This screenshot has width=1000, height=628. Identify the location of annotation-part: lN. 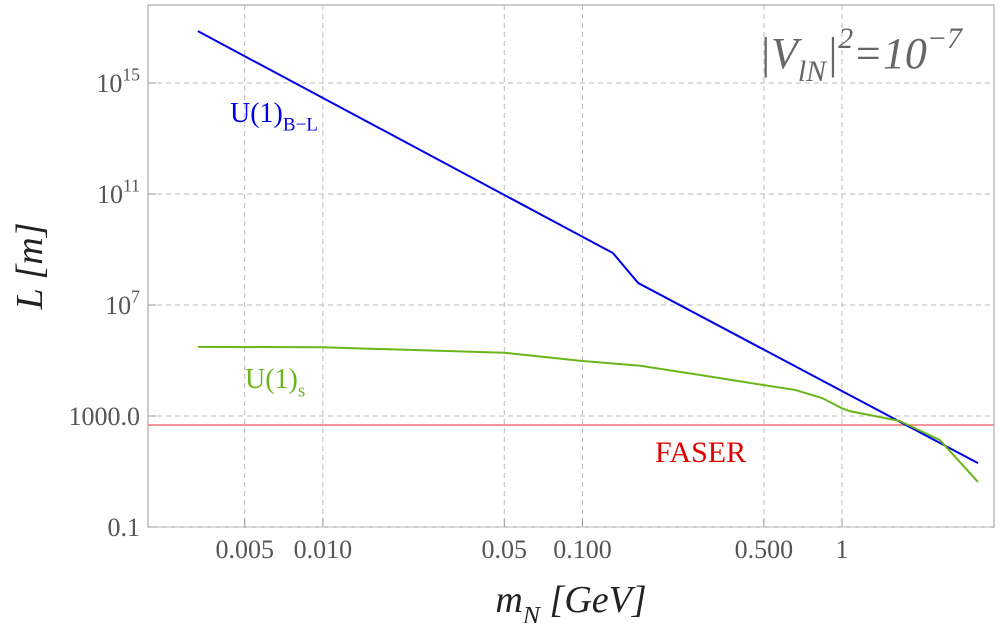
(813, 71).